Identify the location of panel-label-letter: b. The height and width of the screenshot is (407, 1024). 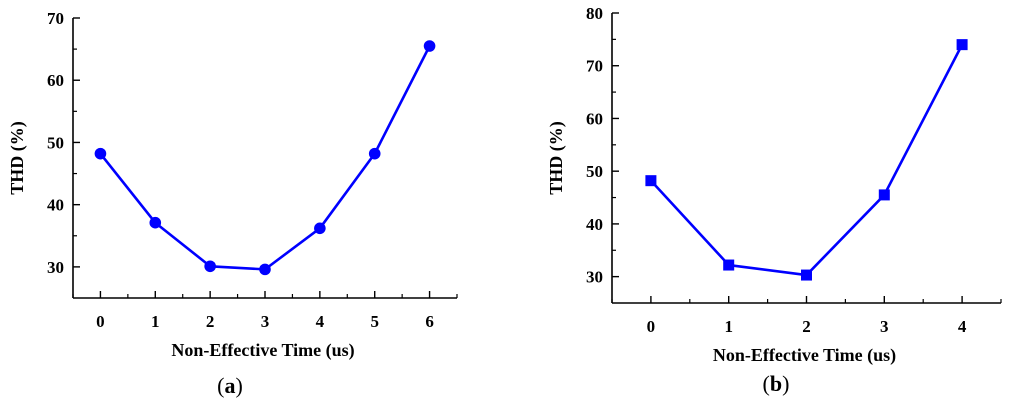
(776, 383).